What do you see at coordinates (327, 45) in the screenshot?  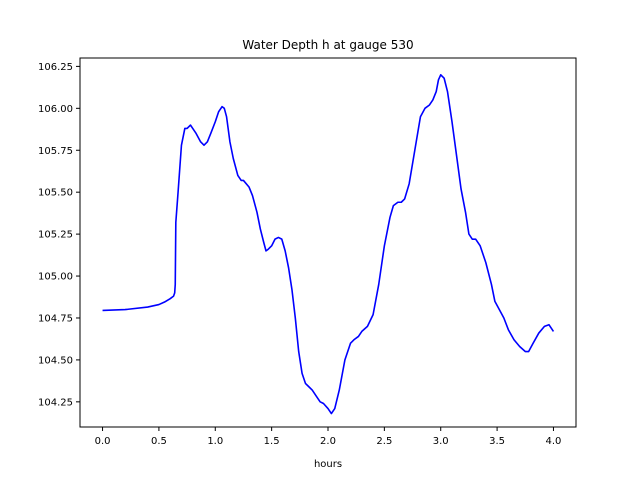 I see `chart-title: Water Depth h at gauge 530` at bounding box center [327, 45].